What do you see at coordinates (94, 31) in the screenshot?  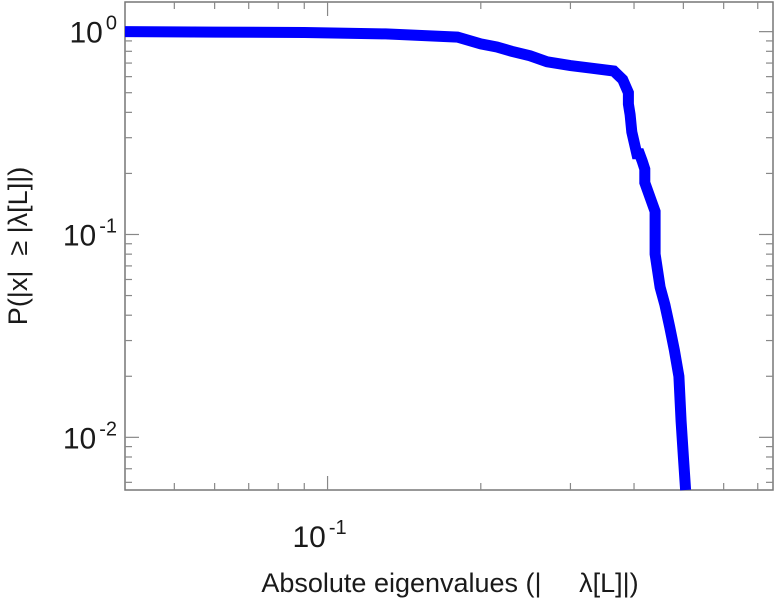 I see `y-tick-label: 10 0` at bounding box center [94, 31].